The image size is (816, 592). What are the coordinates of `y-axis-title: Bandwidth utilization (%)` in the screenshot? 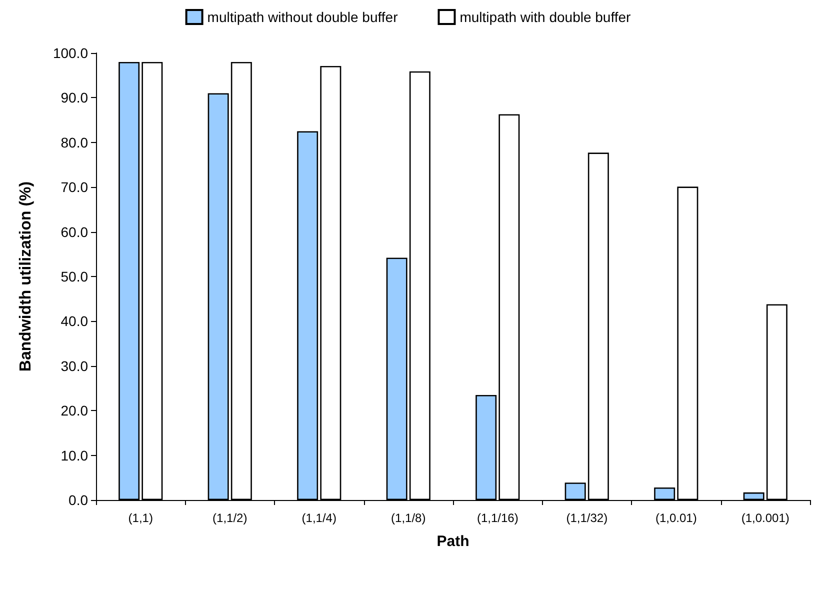 It's located at (26, 276).